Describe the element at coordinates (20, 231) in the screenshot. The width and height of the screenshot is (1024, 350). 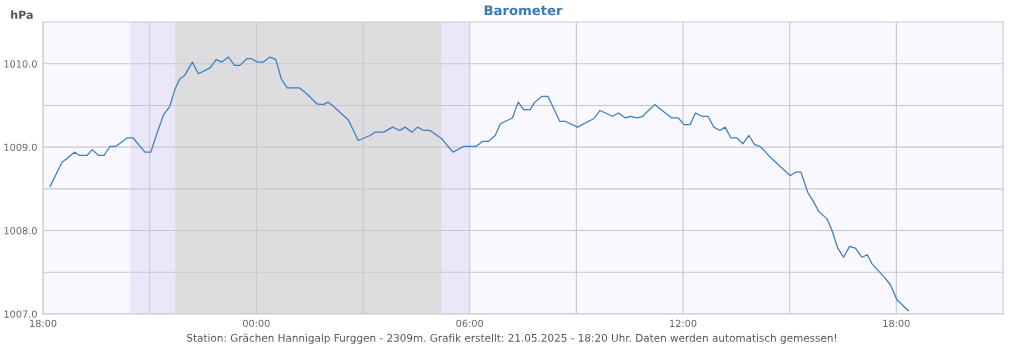
I see `y-tick-label: 1008.0` at that location.